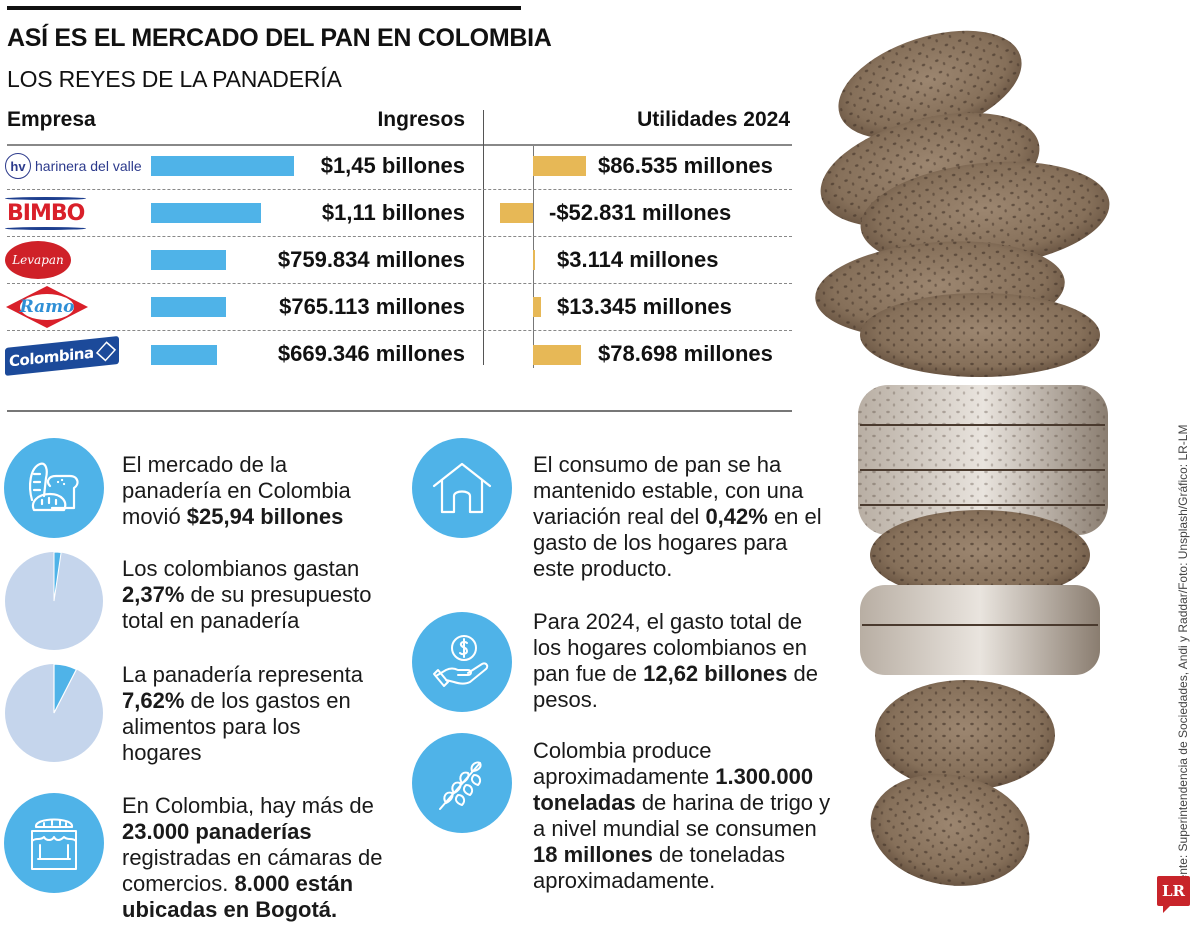  I want to click on logo-ramo: Ramo, so click(47, 307).